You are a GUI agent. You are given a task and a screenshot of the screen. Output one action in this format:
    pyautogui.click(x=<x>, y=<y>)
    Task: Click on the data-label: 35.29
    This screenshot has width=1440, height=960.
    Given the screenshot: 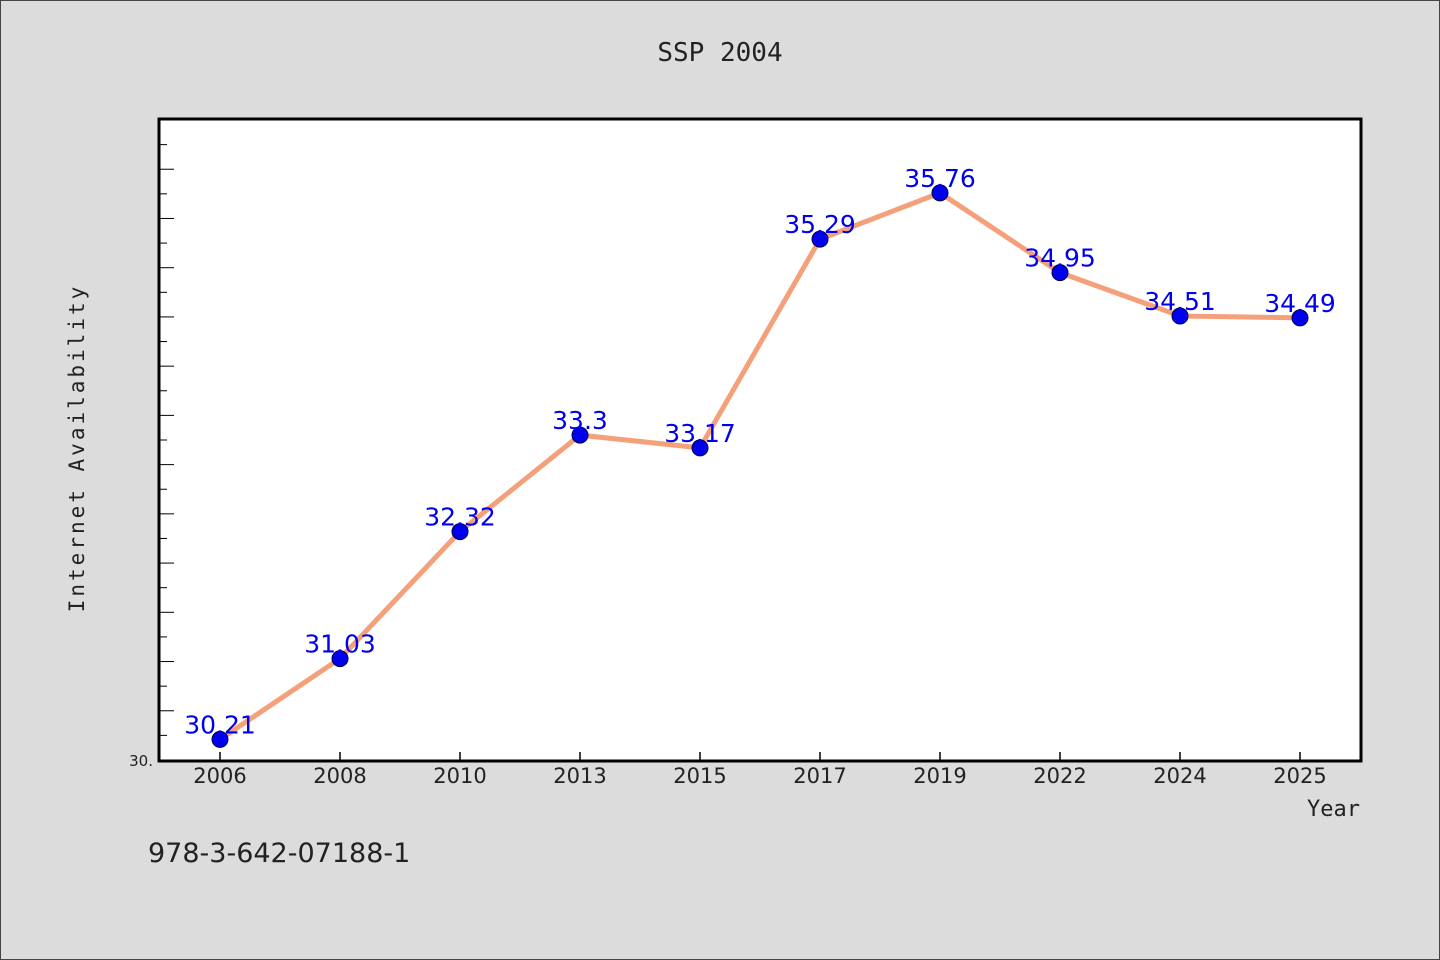 What is the action you would take?
    pyautogui.click(x=820, y=224)
    